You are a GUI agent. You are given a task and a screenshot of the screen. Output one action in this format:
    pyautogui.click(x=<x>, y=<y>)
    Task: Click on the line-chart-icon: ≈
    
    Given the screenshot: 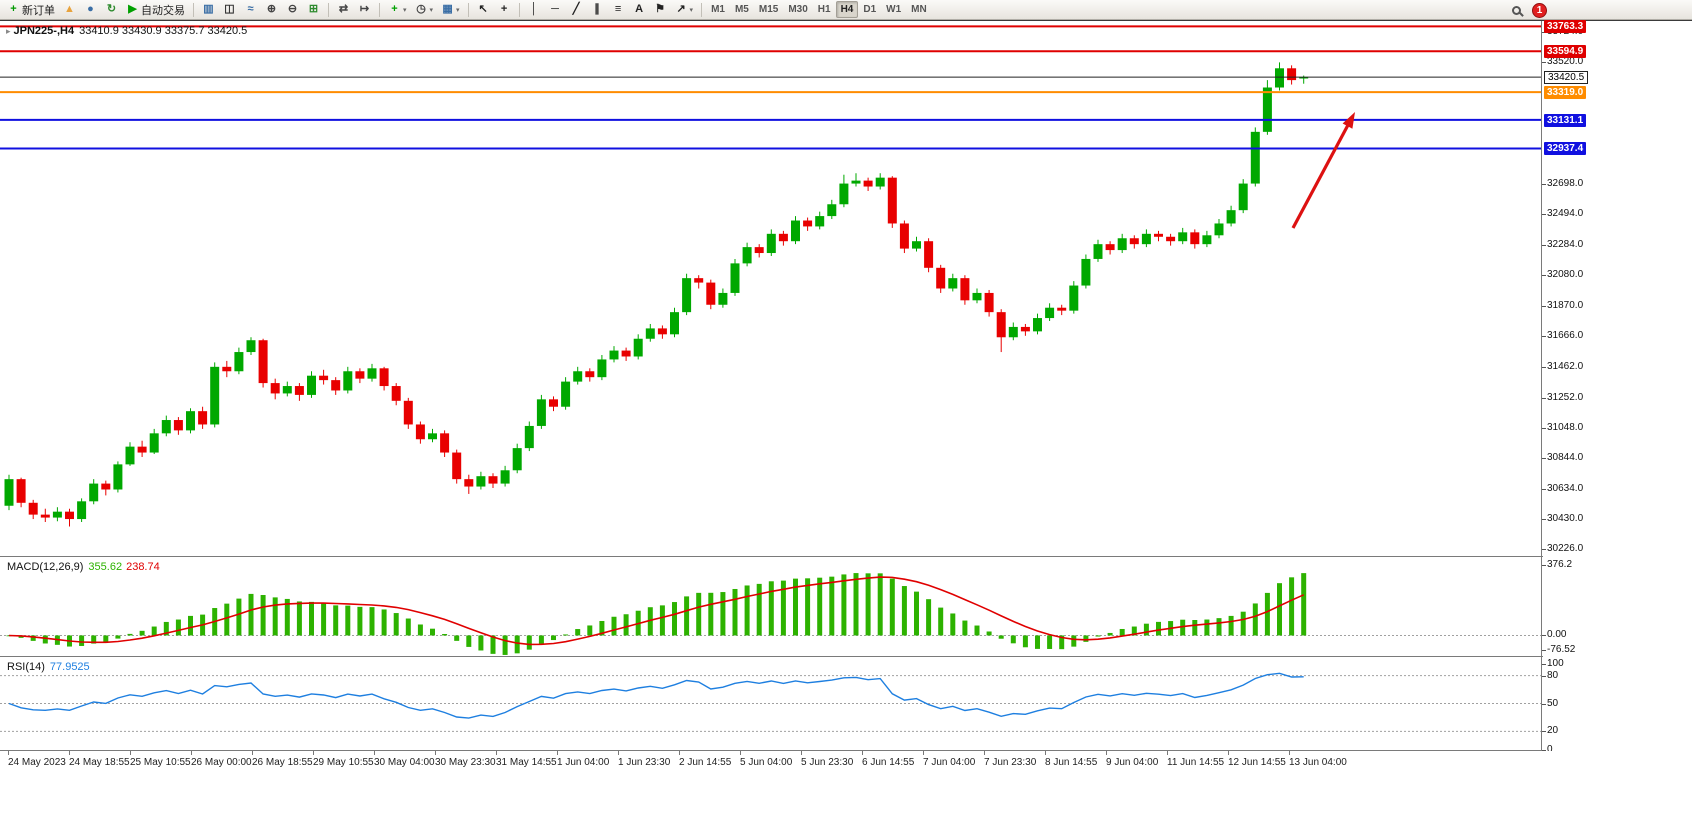 What is the action you would take?
    pyautogui.click(x=250, y=9)
    